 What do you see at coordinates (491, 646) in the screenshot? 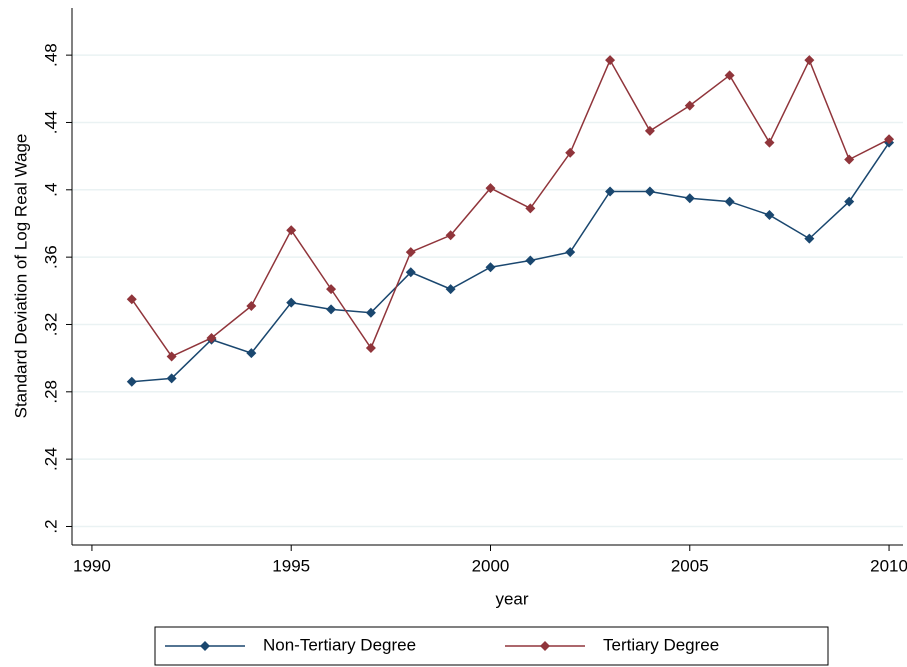
I see `legend-box` at bounding box center [491, 646].